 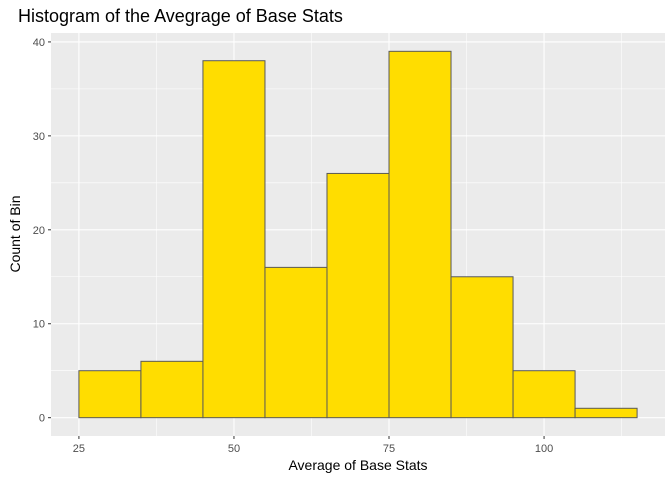 I want to click on x-tick-label: 75, so click(x=389, y=449).